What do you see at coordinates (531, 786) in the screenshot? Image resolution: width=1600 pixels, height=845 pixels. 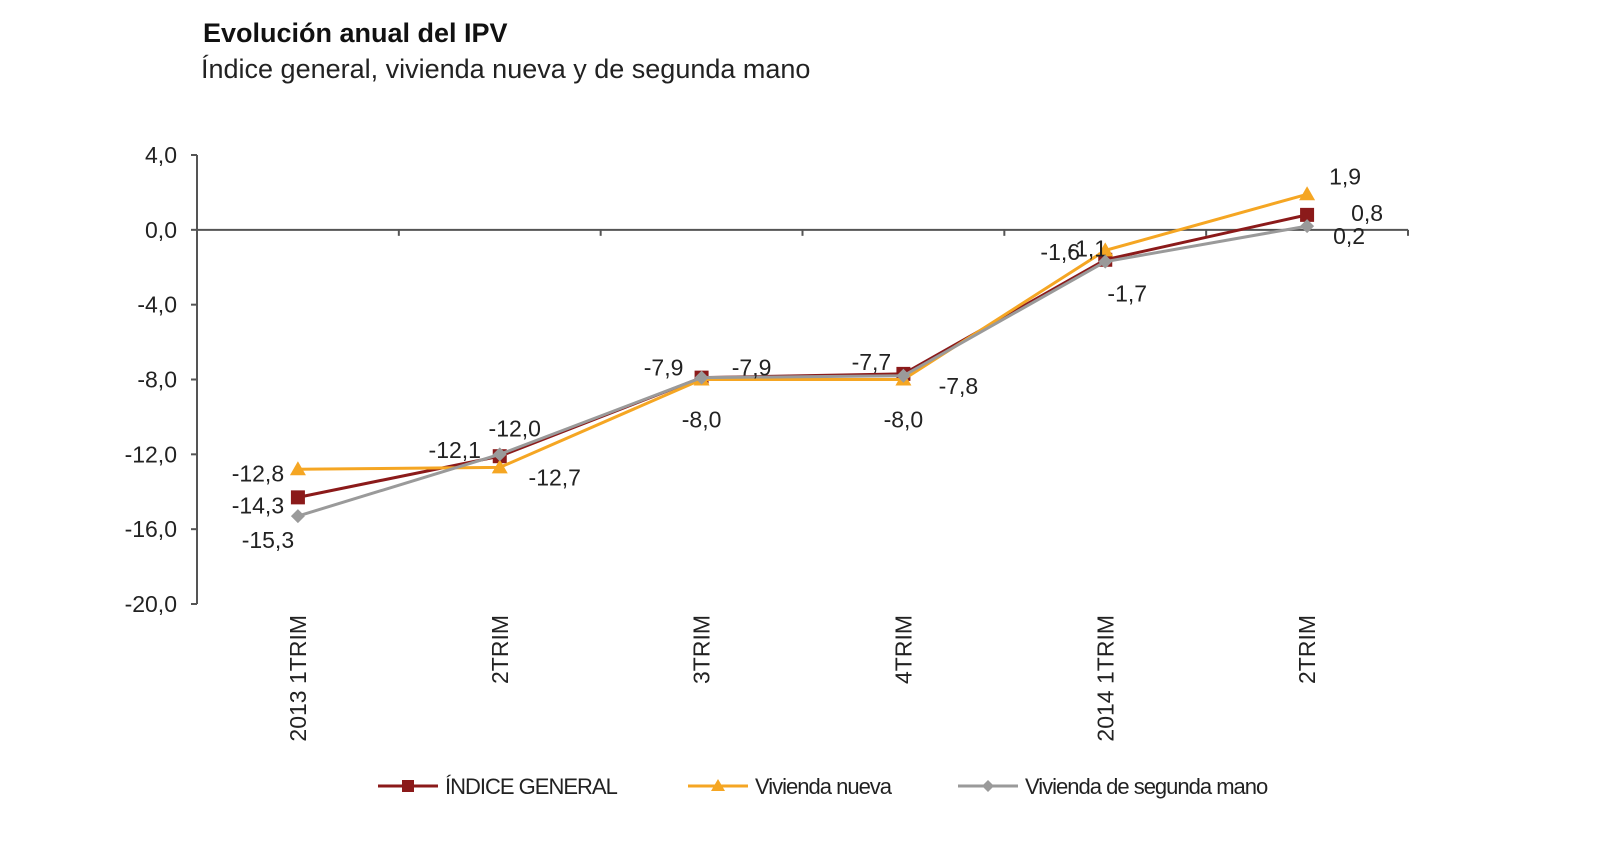 I see `legend-label: ÍNDICE GENERAL` at bounding box center [531, 786].